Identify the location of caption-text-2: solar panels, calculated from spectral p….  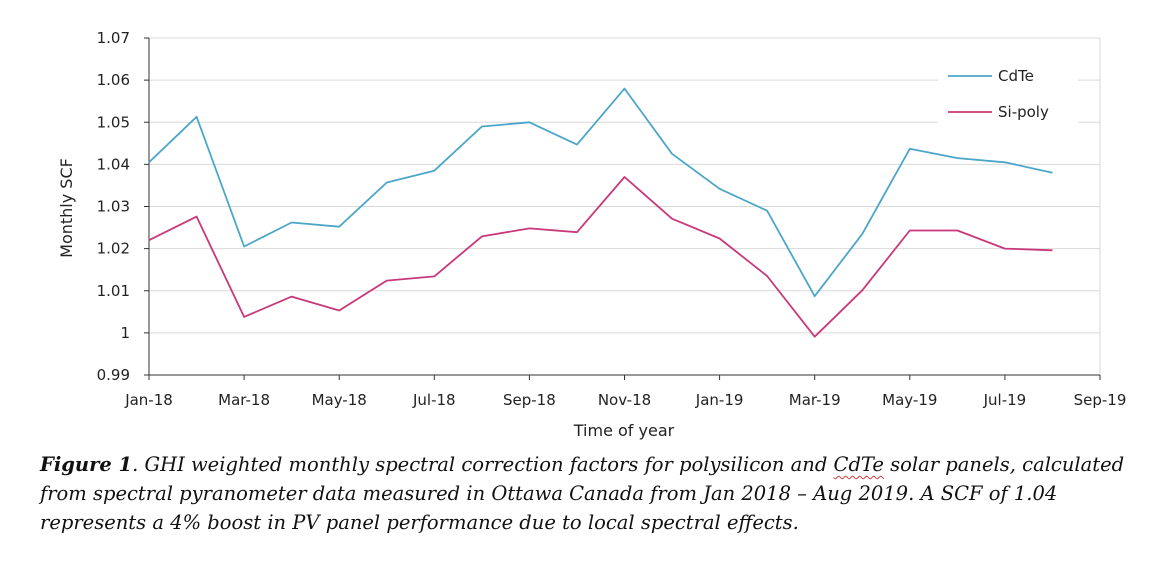
(582, 493).